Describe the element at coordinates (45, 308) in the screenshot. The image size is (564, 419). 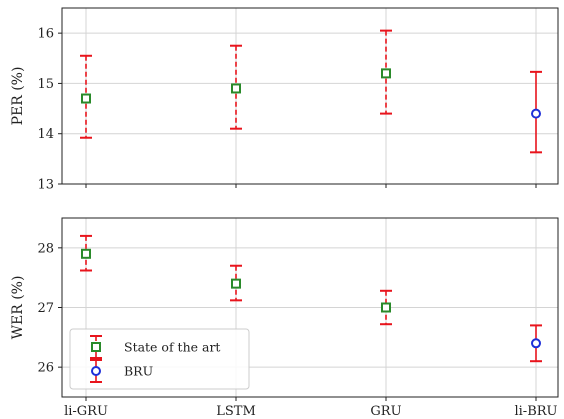
I see `y-tick-label: 27` at that location.